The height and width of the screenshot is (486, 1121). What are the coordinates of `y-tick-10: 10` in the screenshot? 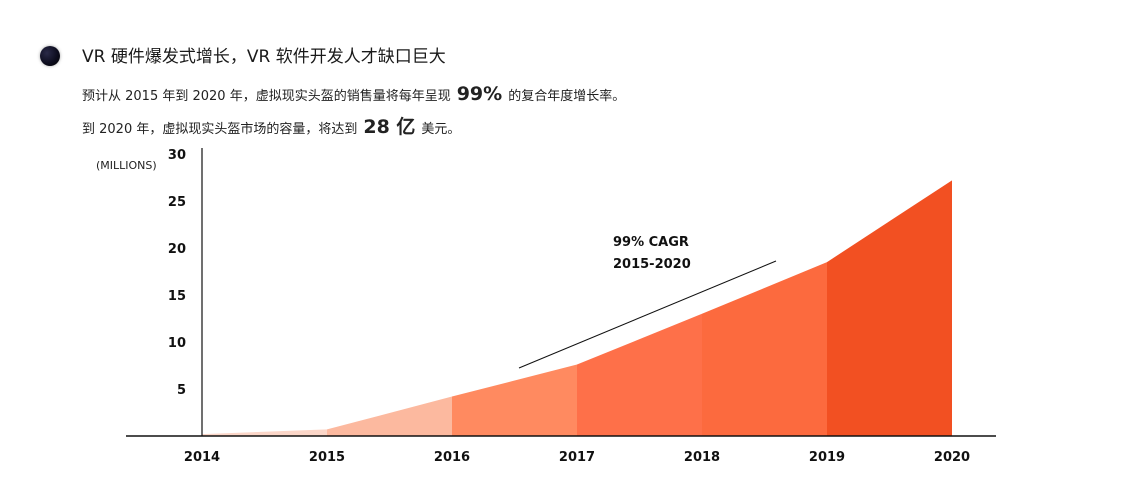 It's located at (177, 343).